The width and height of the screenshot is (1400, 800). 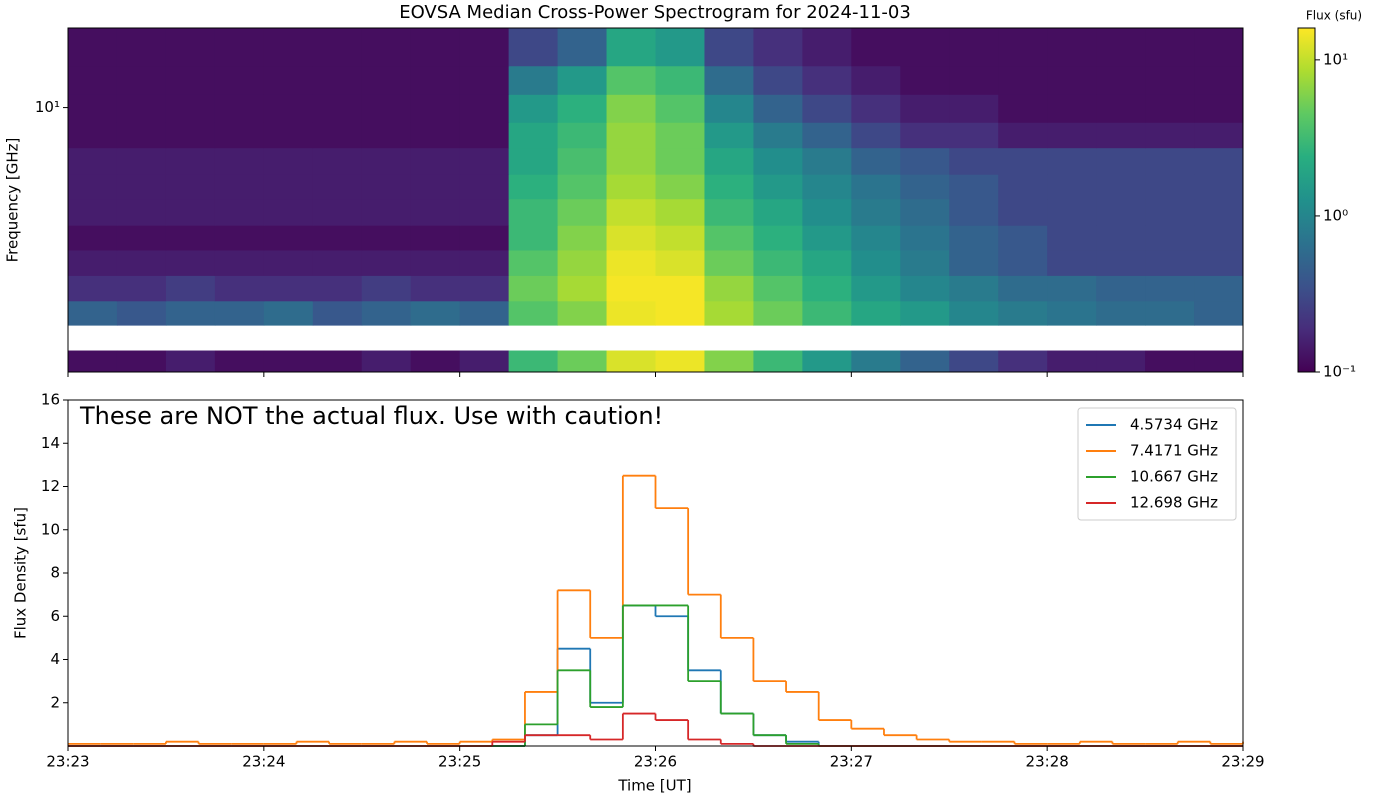 What do you see at coordinates (1334, 16) in the screenshot?
I see `colorbar-label: Flux (sfu)` at bounding box center [1334, 16].